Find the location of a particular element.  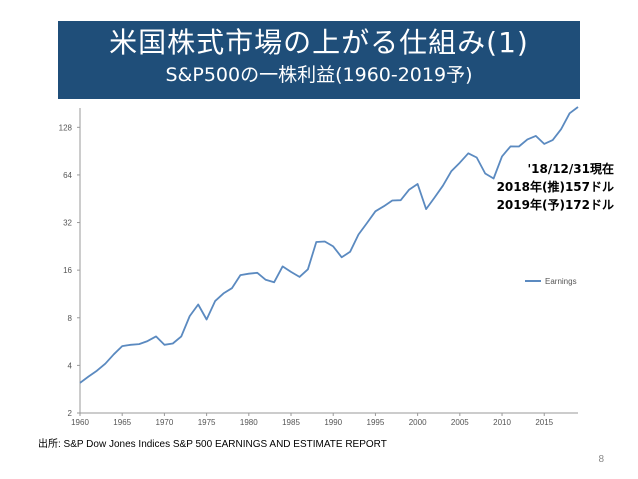

annotation-2019: 2019年(予)172ドル is located at coordinates (555, 205).